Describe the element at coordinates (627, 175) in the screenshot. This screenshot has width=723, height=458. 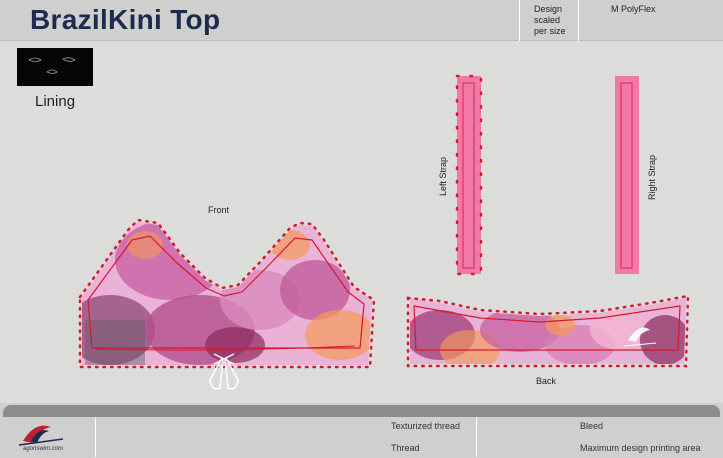
I see `right-strap-piece` at that location.